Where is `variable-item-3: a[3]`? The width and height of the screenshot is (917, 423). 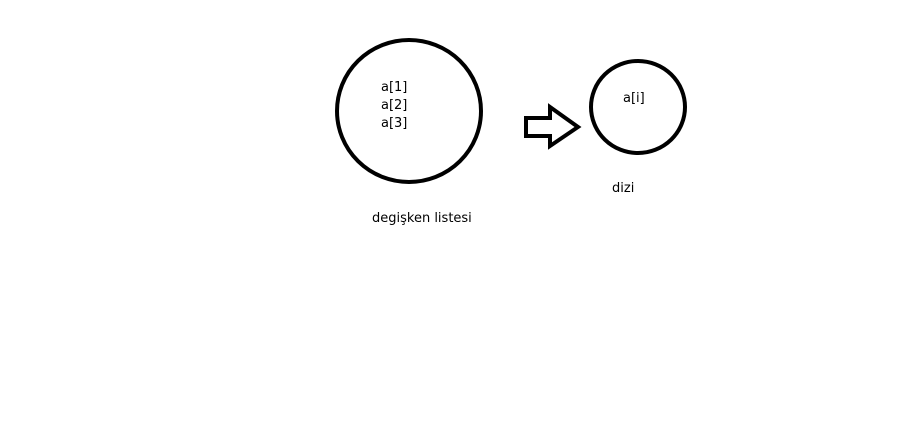 variable-item-3: a[3] is located at coordinates (394, 123).